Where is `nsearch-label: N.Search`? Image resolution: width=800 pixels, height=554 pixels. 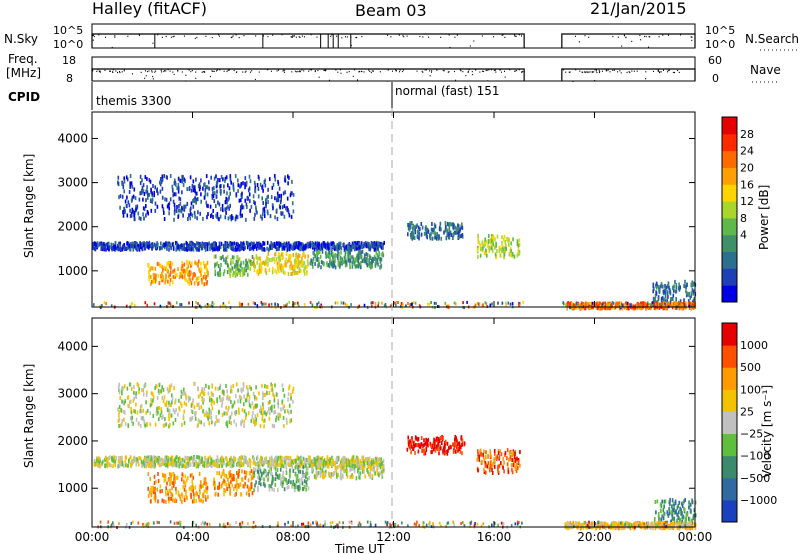 nsearch-label: N.Search is located at coordinates (772, 39).